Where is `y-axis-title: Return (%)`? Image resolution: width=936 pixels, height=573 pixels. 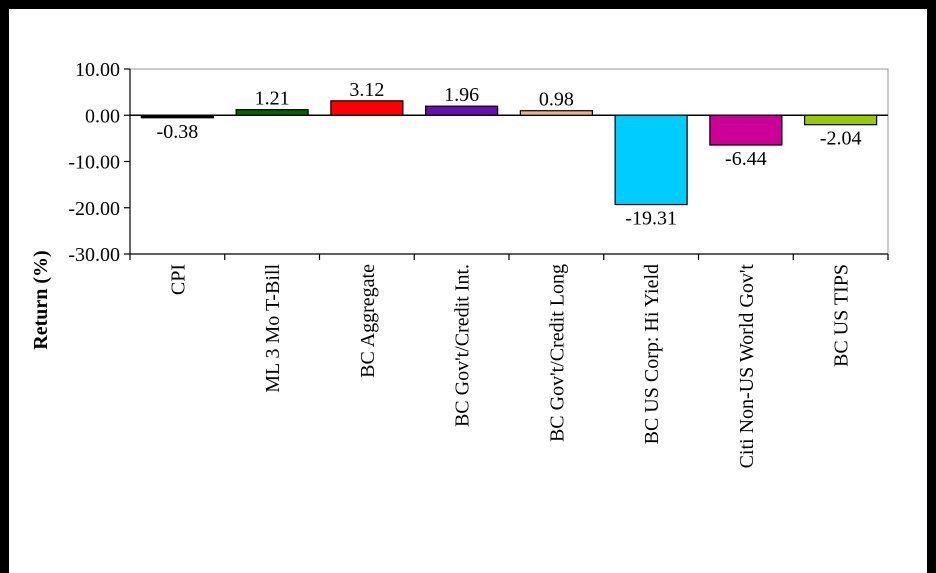 y-axis-title: Return (%) is located at coordinates (41, 299).